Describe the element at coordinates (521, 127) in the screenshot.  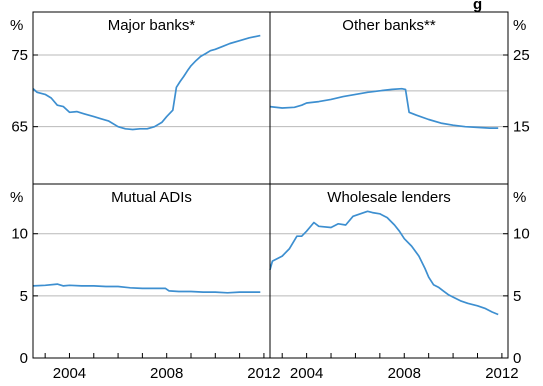
I see `y-tick-label: 15` at that location.